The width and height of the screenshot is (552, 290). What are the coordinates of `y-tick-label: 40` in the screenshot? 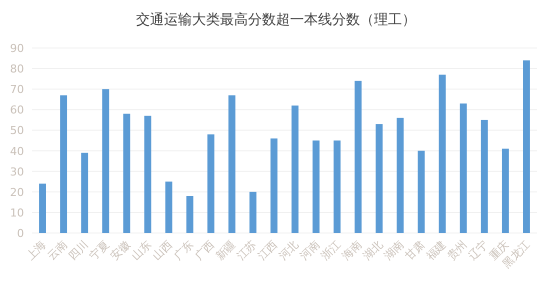 It's located at (17, 151).